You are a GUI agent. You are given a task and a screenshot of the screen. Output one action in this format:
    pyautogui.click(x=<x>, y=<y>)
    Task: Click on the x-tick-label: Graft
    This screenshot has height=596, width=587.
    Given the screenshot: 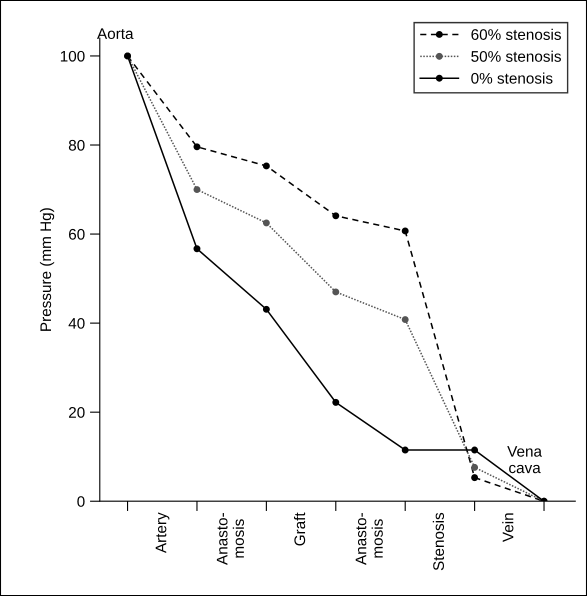 What is the action you would take?
    pyautogui.click(x=300, y=529)
    